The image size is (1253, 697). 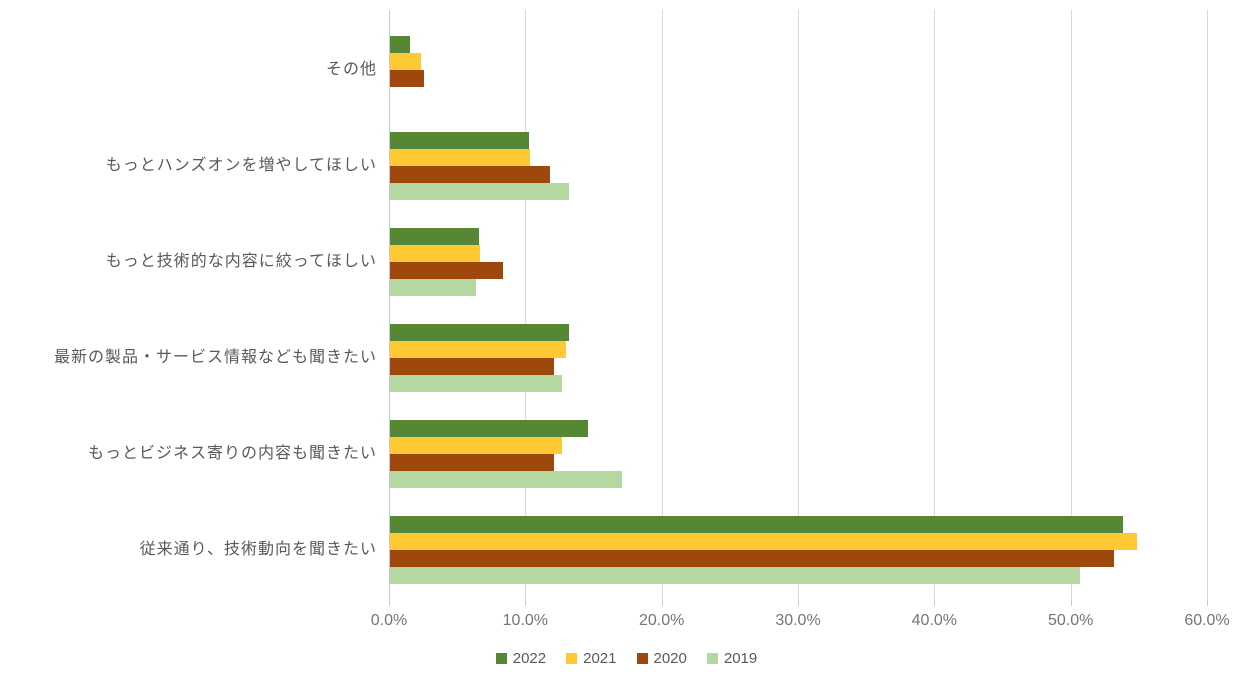 What do you see at coordinates (529, 658) in the screenshot?
I see `legend-label: 2022` at bounding box center [529, 658].